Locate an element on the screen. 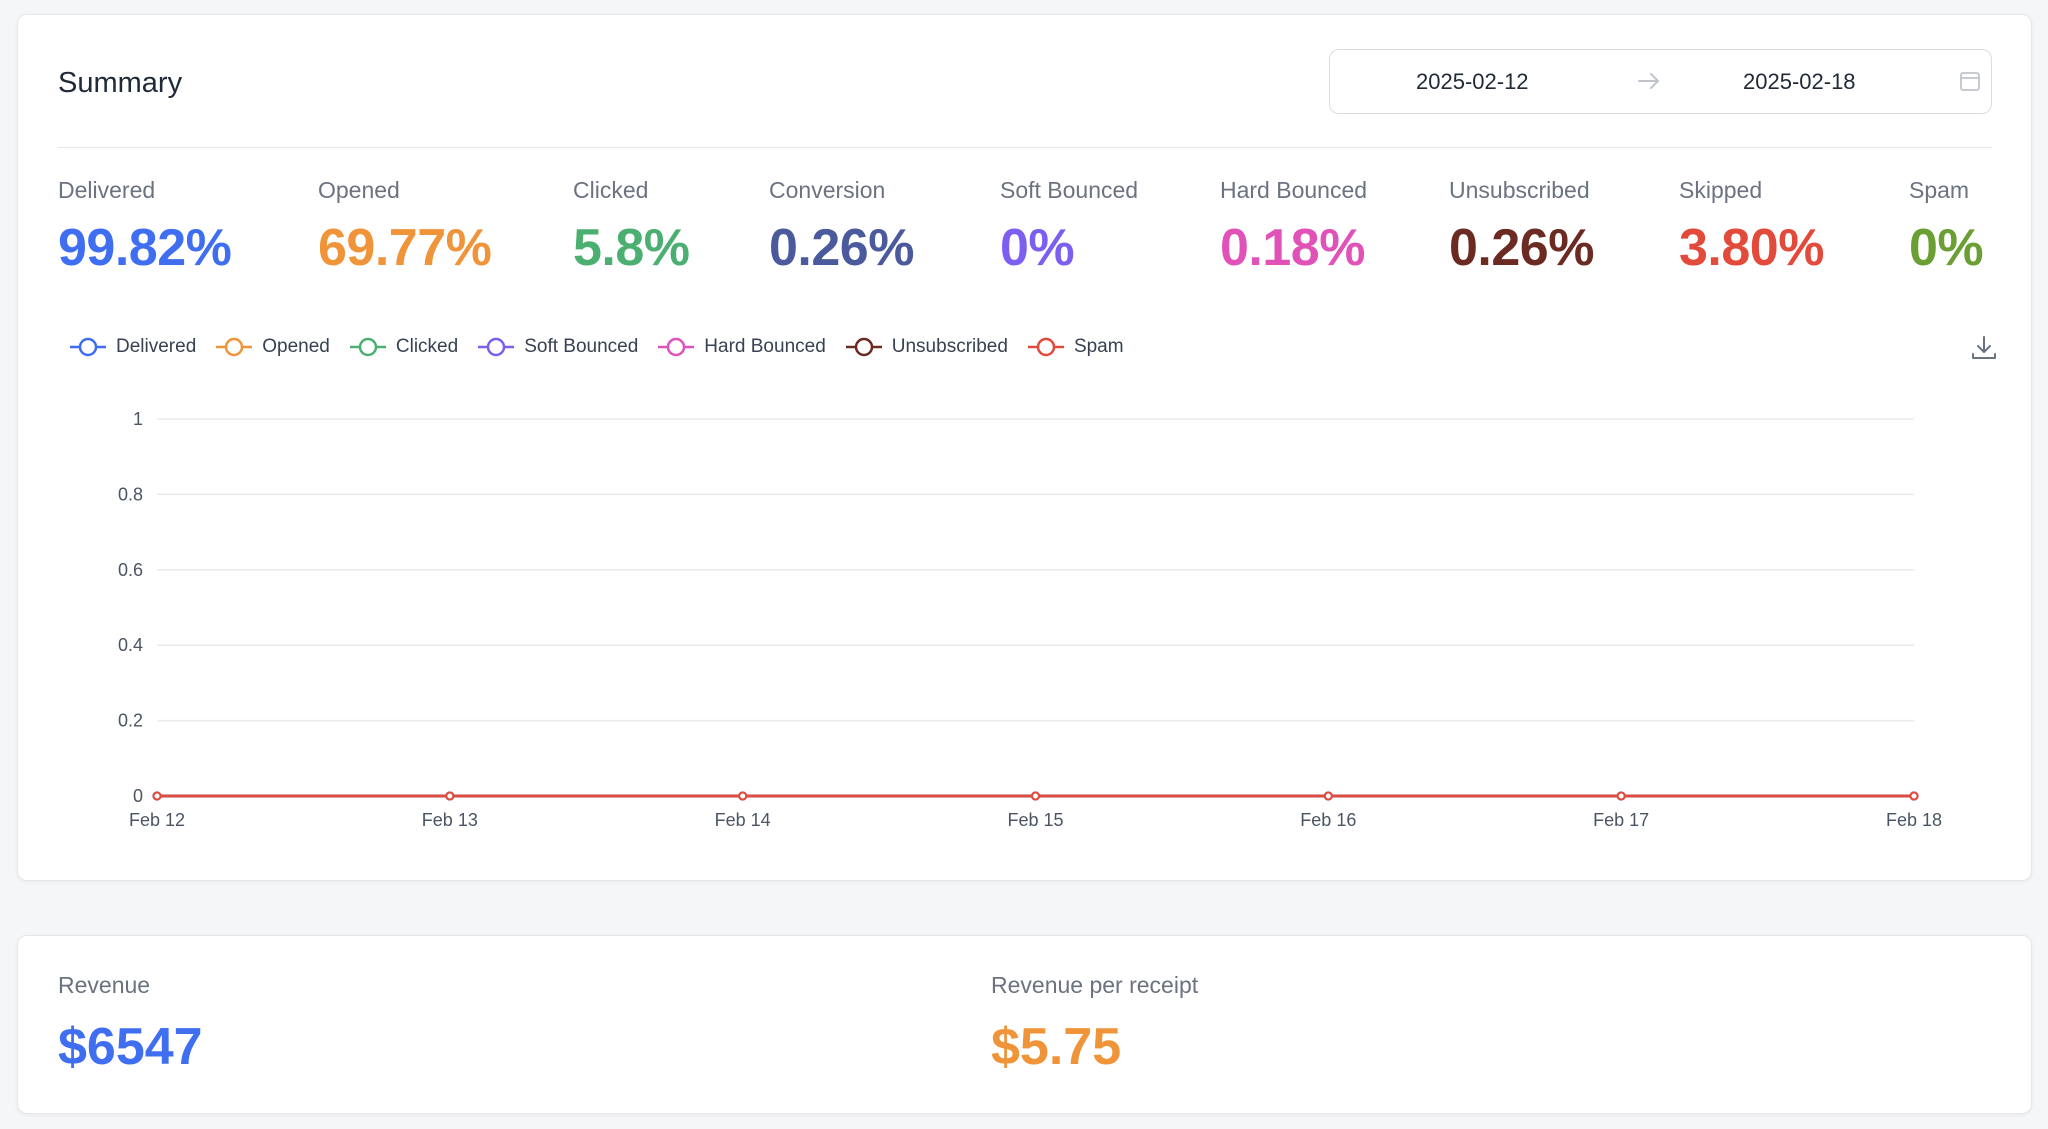 This screenshot has width=2048, height=1129. divider is located at coordinates (1025, 147).